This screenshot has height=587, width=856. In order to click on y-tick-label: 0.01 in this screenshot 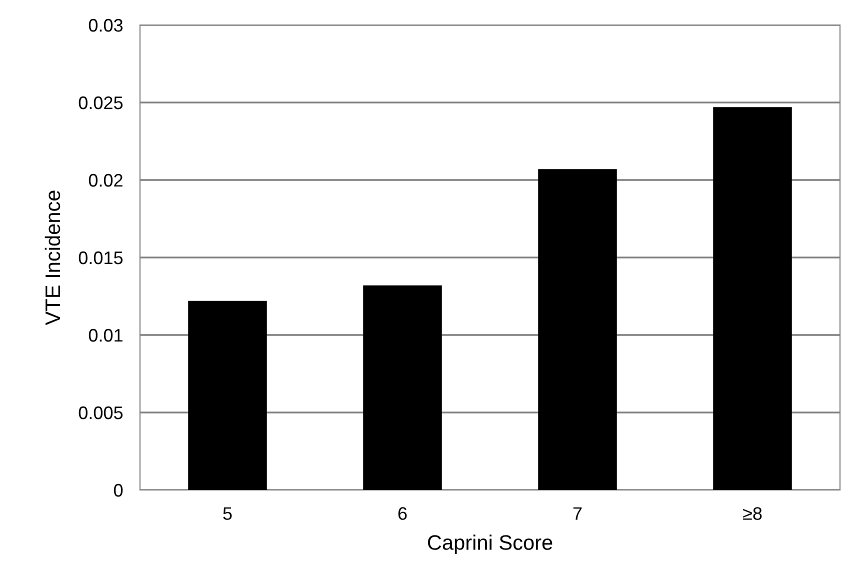, I will do `click(105, 335)`.